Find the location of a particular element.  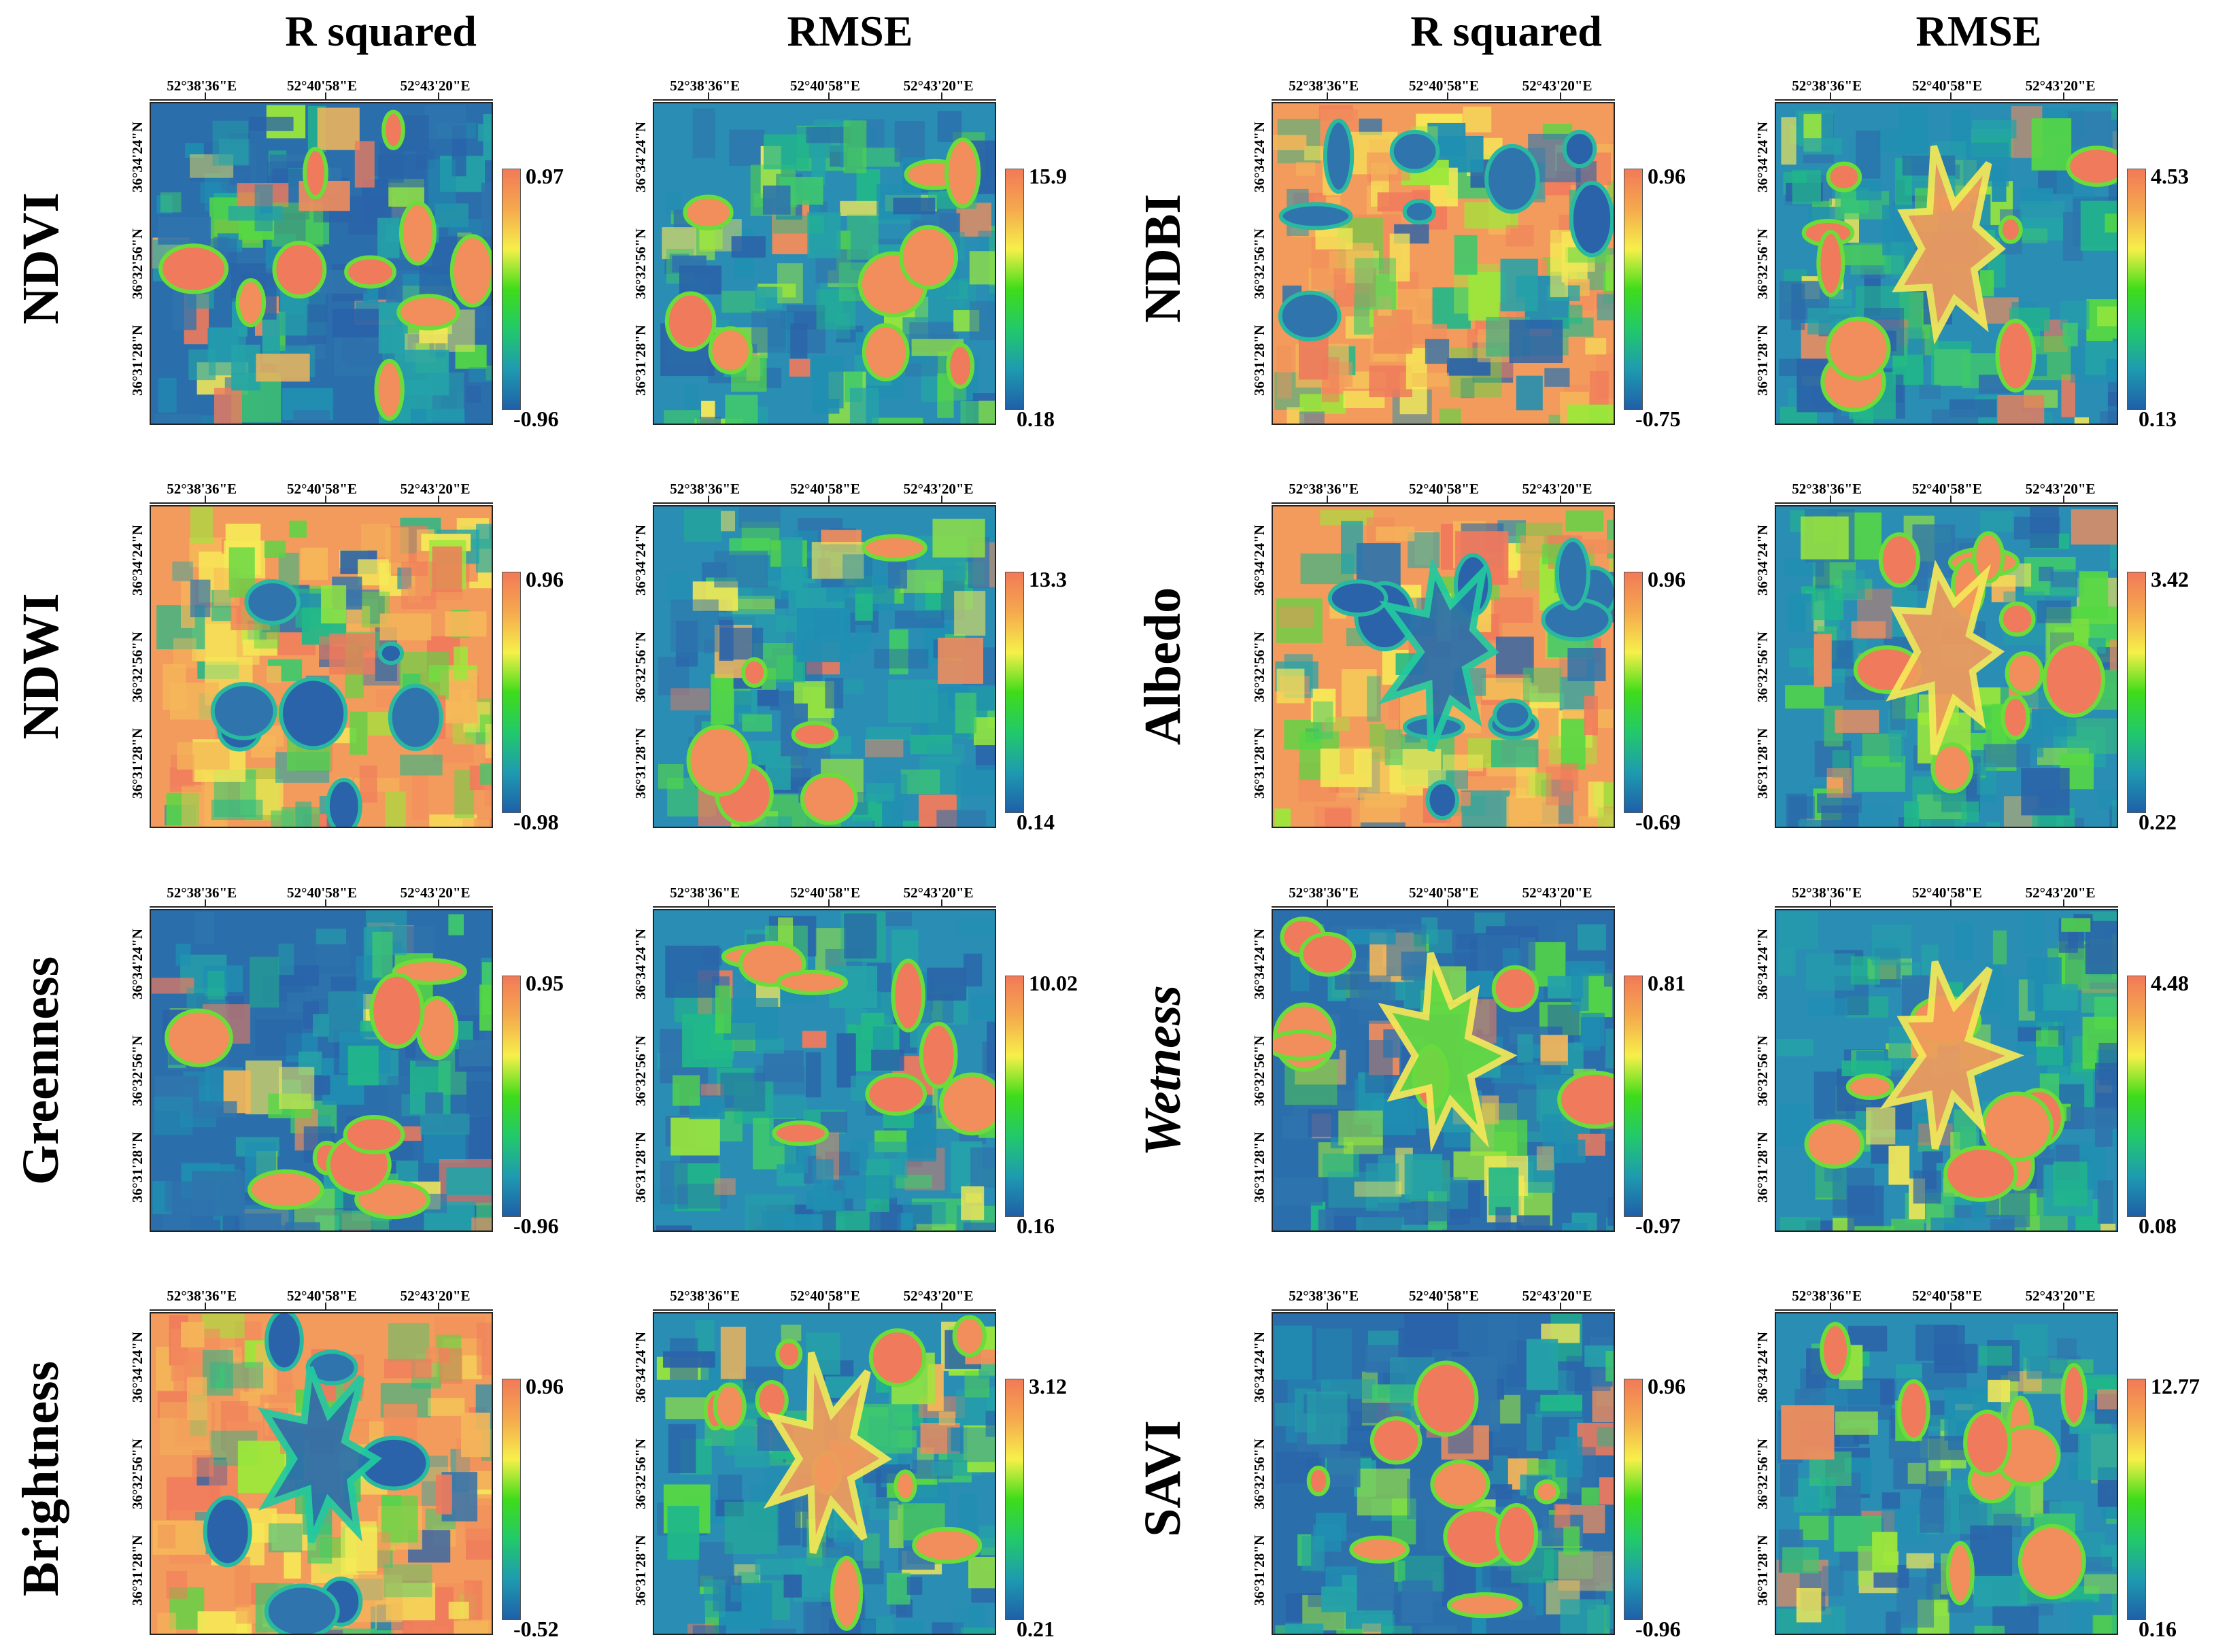

colorbar-min-label: 0.16 is located at coordinates (2158, 1629).